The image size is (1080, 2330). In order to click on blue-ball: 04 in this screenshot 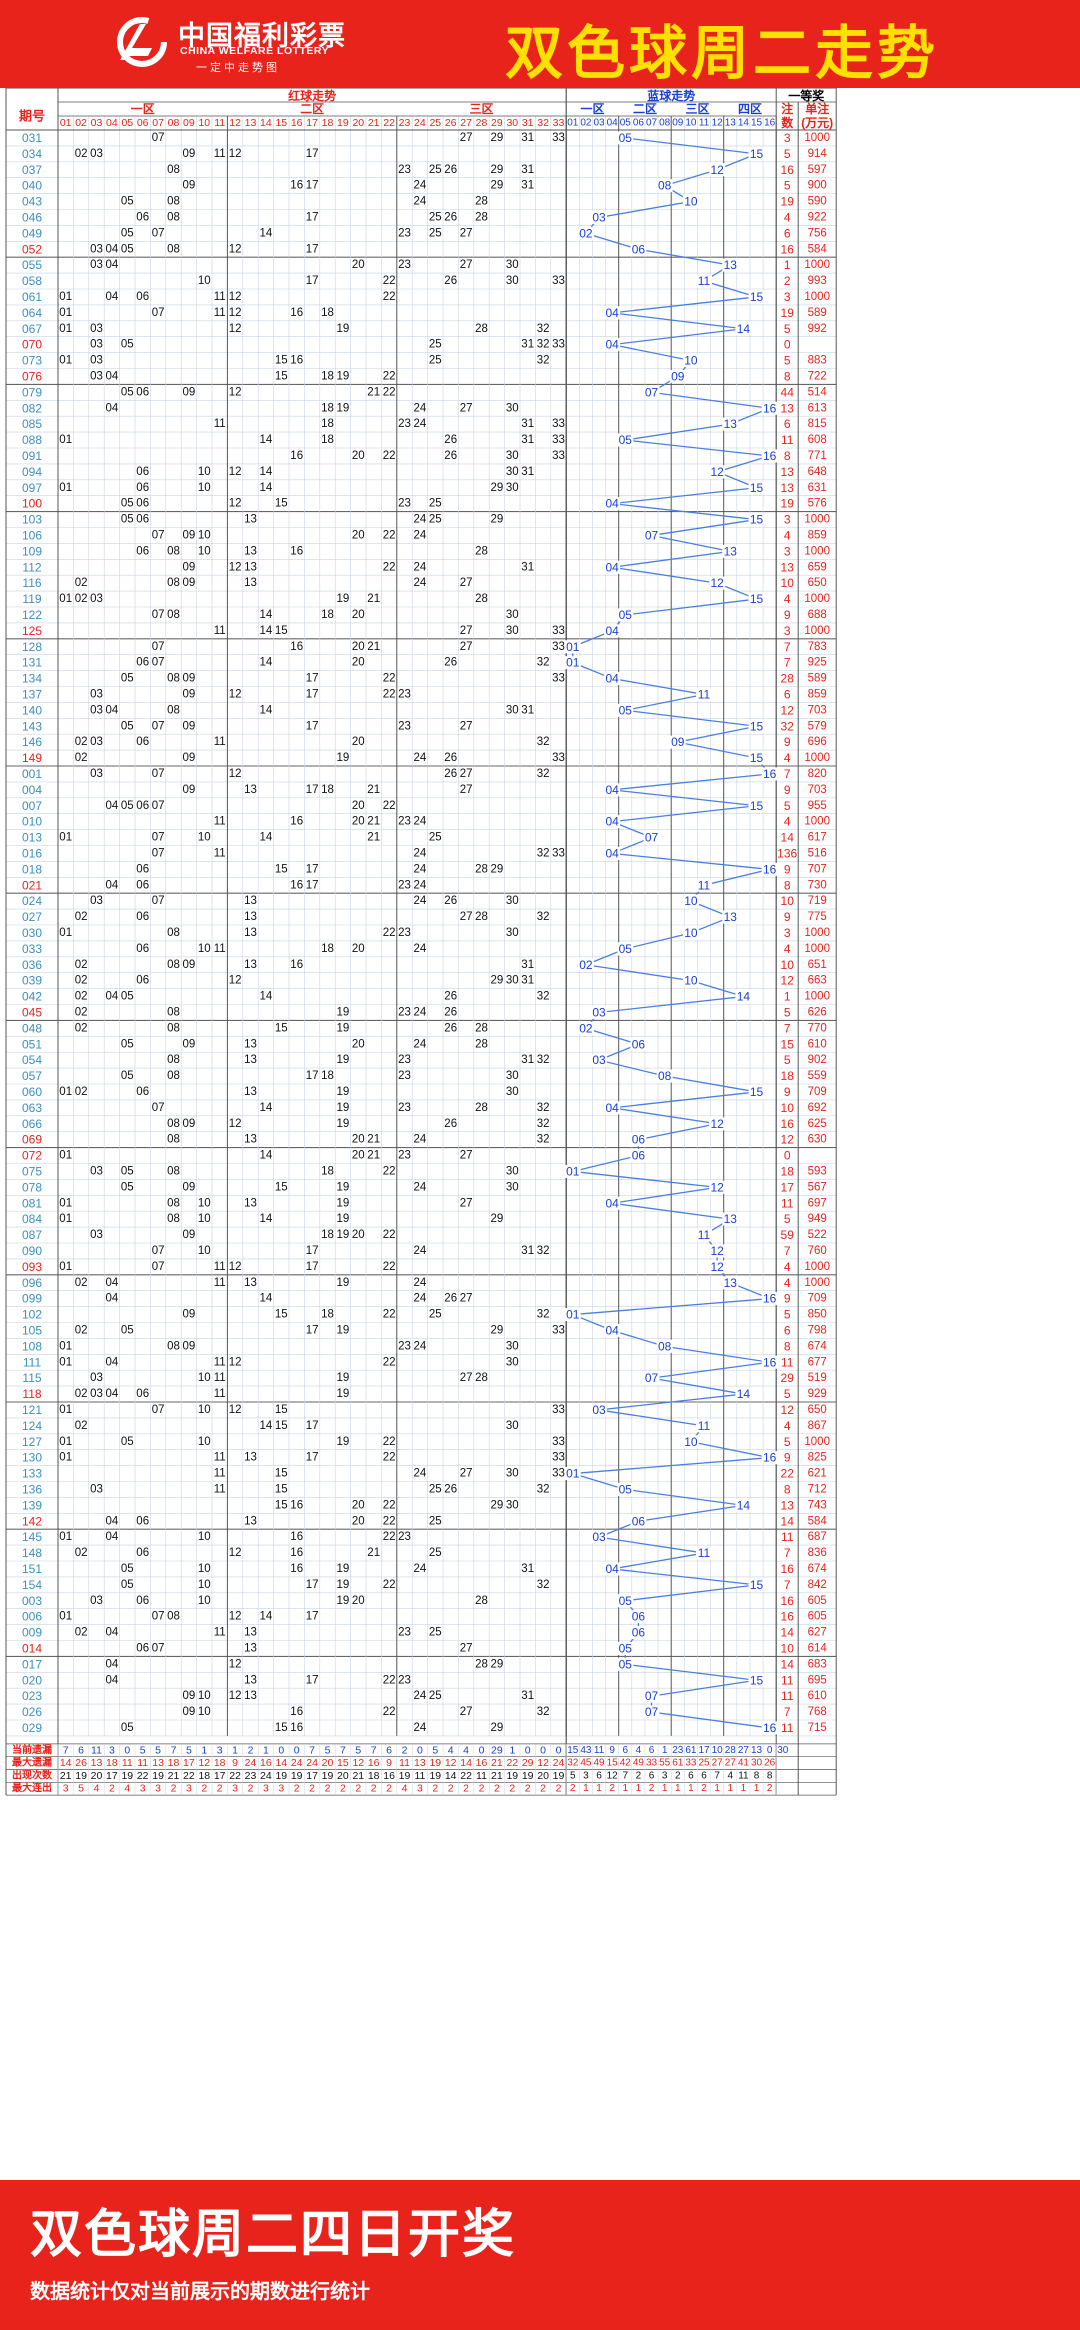, I will do `click(612, 1108)`.